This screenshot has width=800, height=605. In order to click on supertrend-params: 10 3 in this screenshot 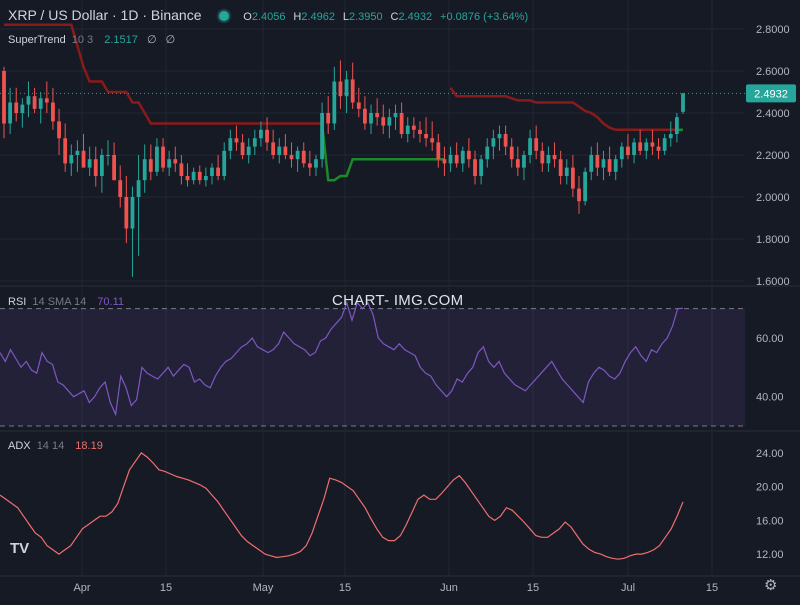, I will do `click(82, 40)`.